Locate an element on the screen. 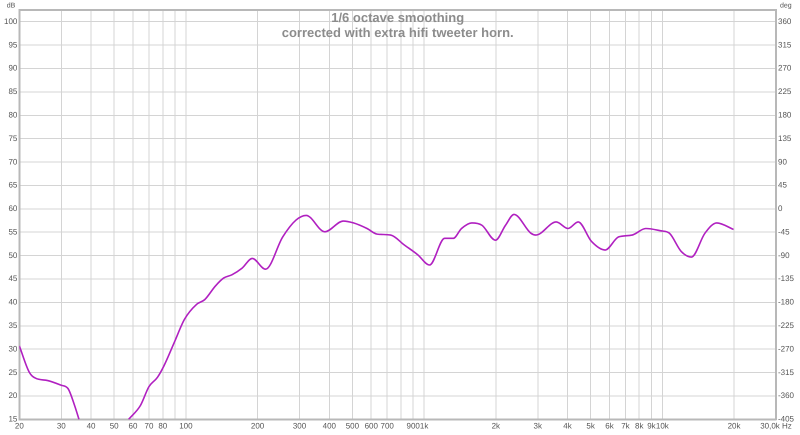 The image size is (800, 435). x-tick-label: 80 is located at coordinates (163, 425).